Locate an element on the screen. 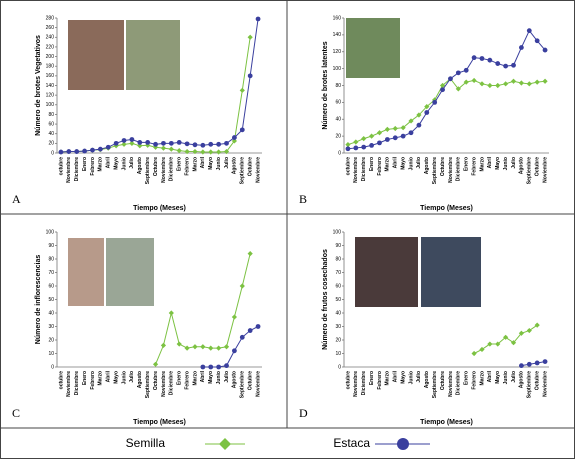 Image resolution: width=575 pixels, height=459 pixels. y-tick-label: 160 is located at coordinates (337, 18).